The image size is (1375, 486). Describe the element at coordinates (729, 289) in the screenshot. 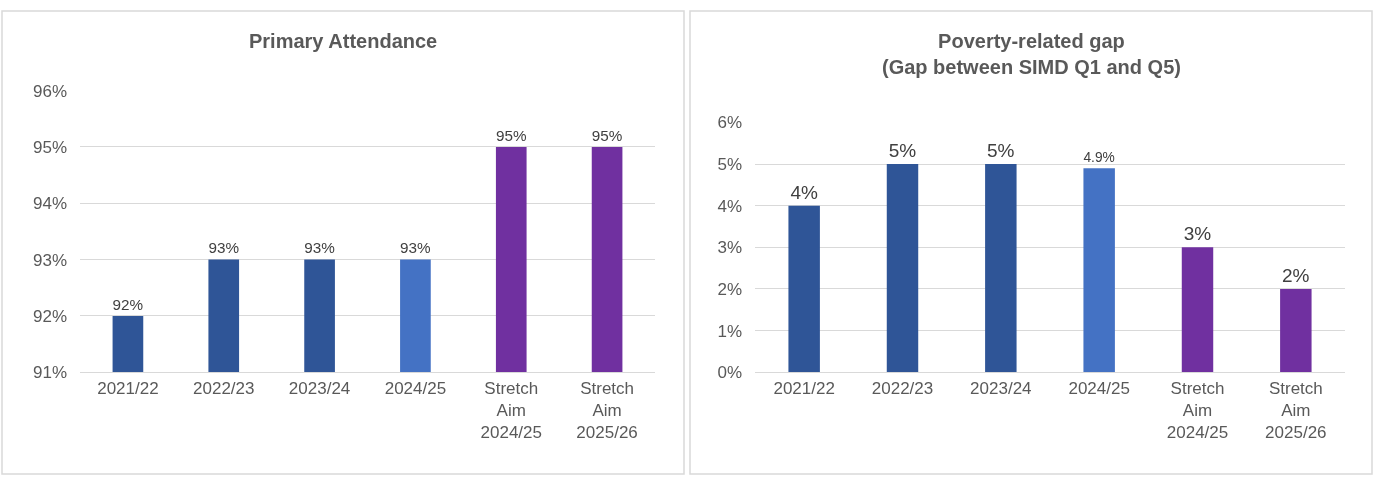

I see `y-tick-label: 2%` at that location.